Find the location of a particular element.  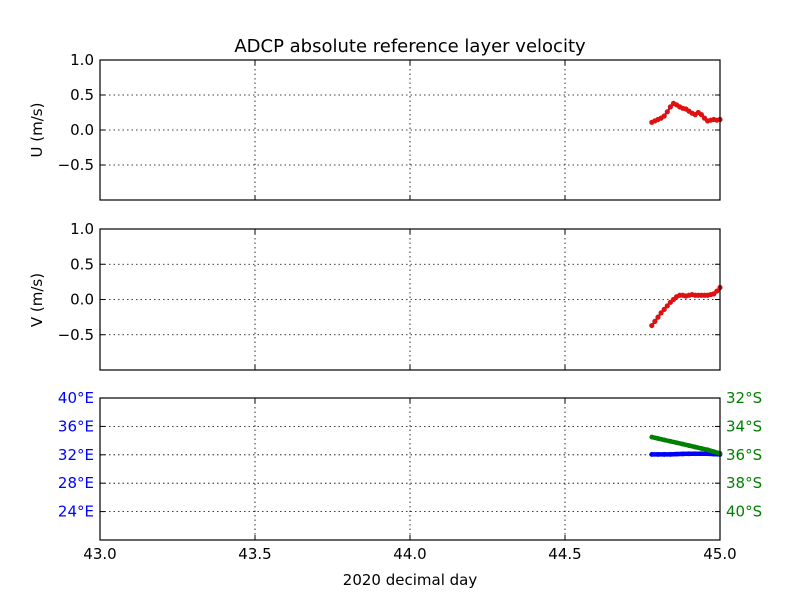

u-ylabel: U (m/s) is located at coordinates (37, 130).